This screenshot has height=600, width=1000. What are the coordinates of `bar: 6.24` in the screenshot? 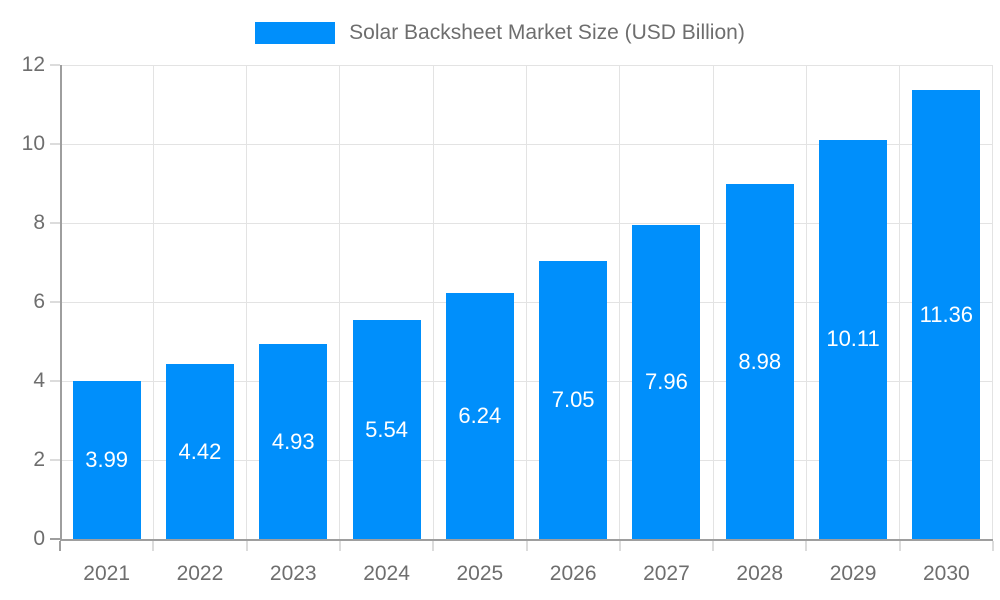 It's located at (479, 415).